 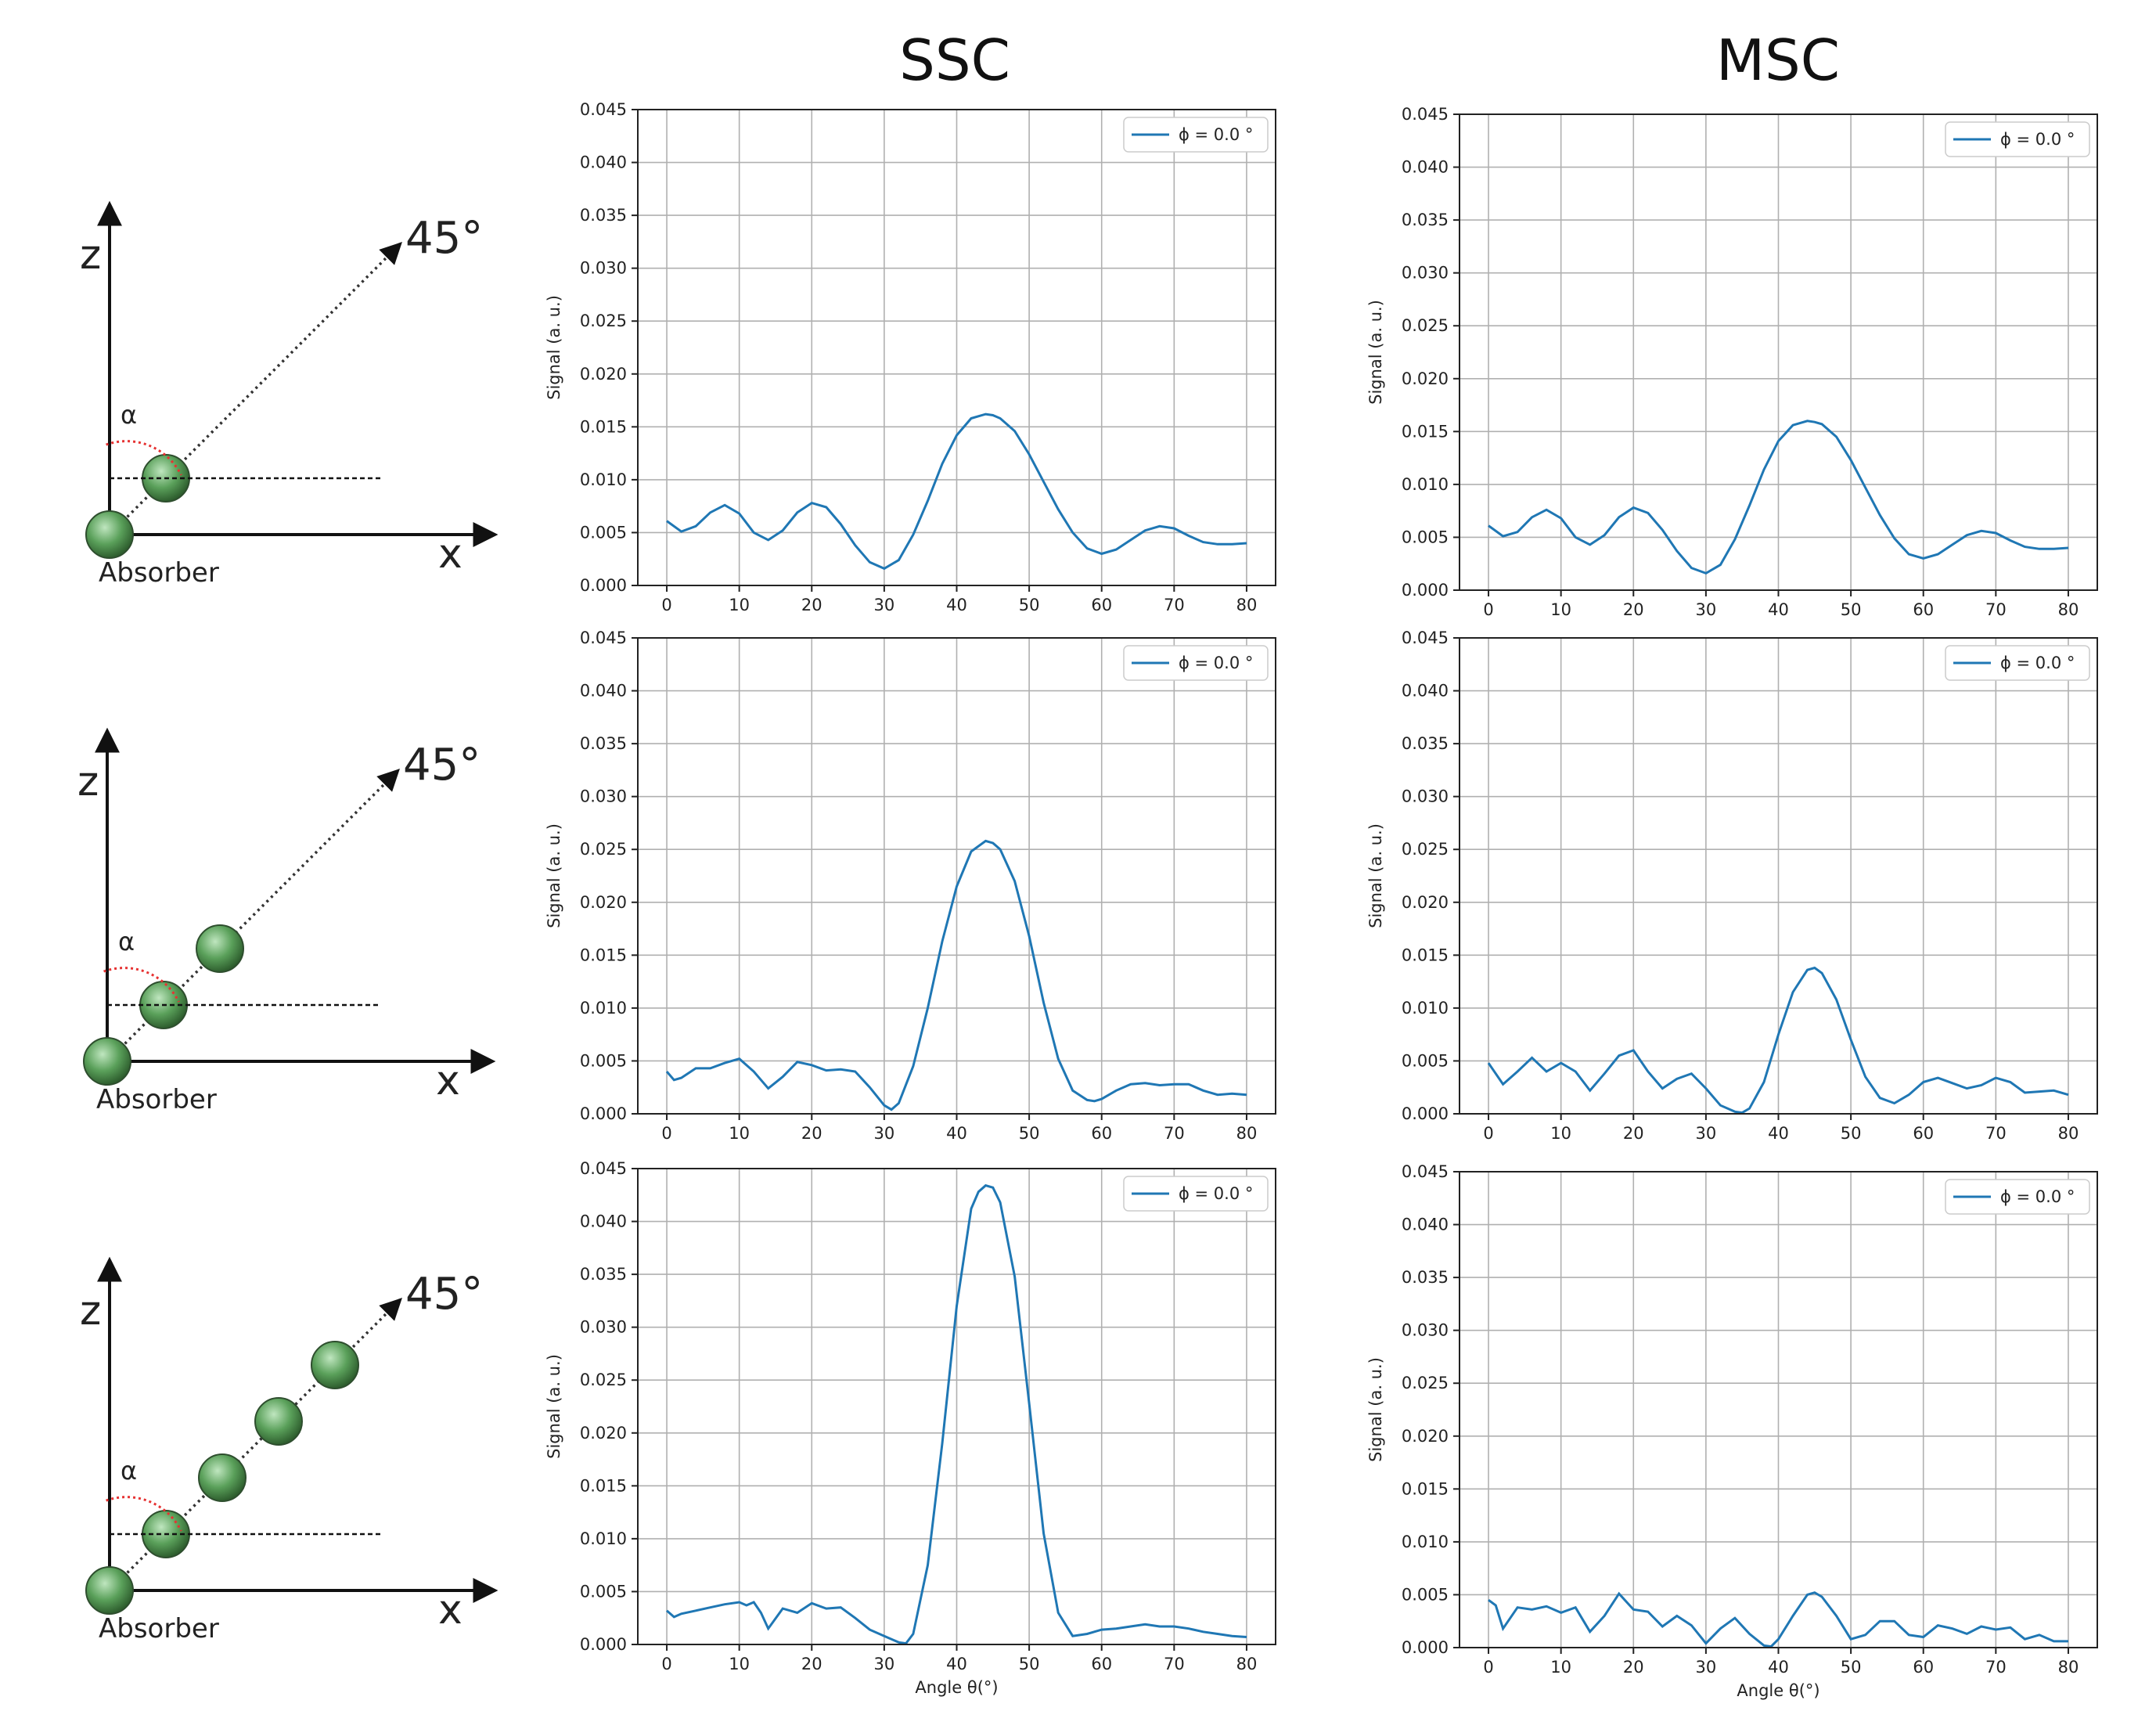 What do you see at coordinates (159, 1628) in the screenshot?
I see `absorber-label: Absorber` at bounding box center [159, 1628].